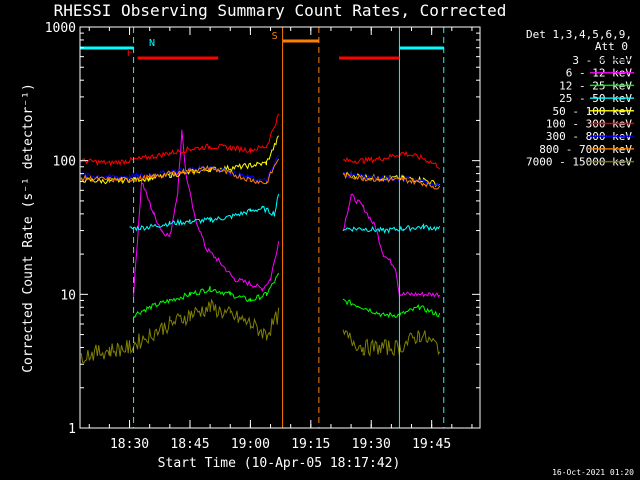  What do you see at coordinates (371, 444) in the screenshot?
I see `x-tick-label: 19:30` at bounding box center [371, 444].